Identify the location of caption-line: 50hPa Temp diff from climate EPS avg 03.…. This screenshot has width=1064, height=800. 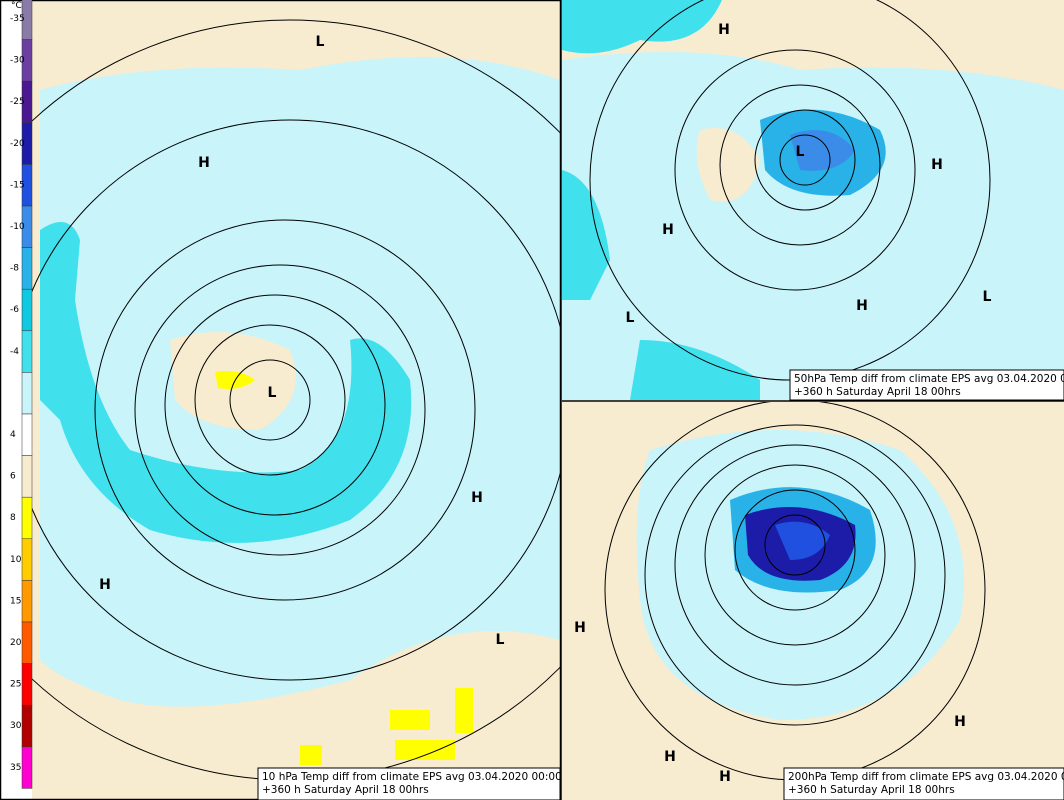
(929, 379).